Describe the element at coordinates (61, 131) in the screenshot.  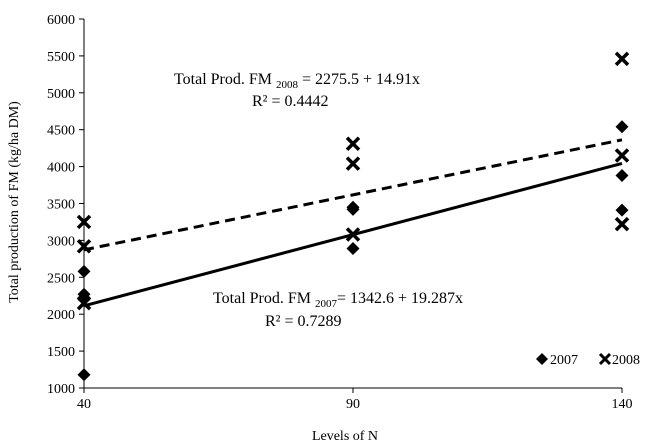
I see `y-tick-label: 4500` at that location.